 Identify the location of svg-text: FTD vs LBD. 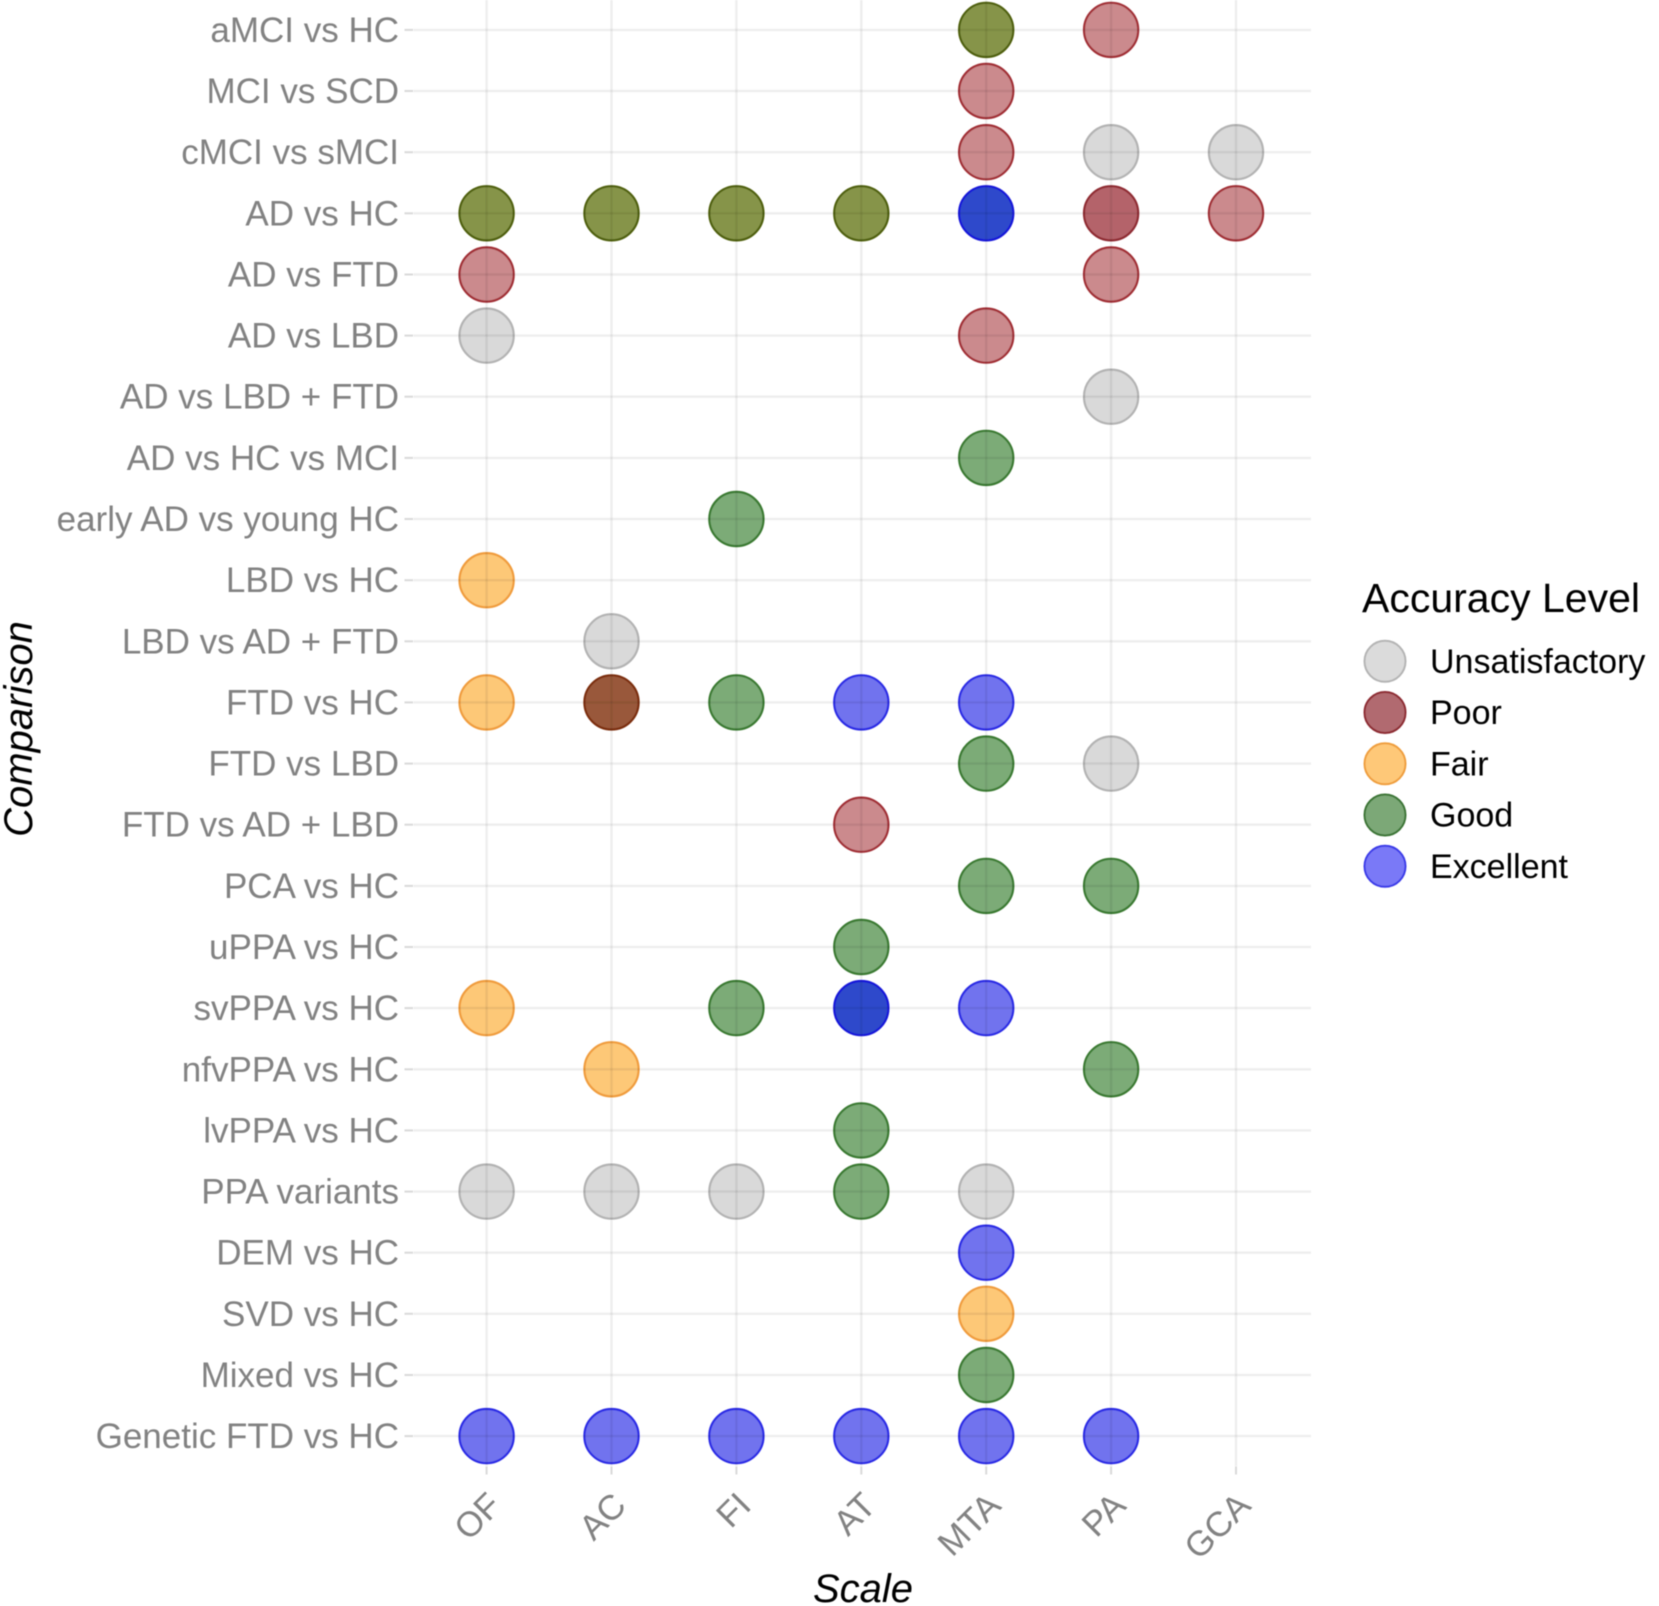
(303, 764).